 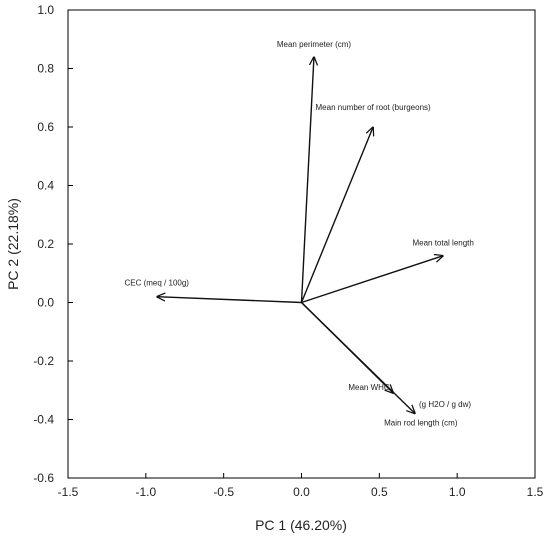 I want to click on y-tick-label: 0.8, so click(x=45, y=69).